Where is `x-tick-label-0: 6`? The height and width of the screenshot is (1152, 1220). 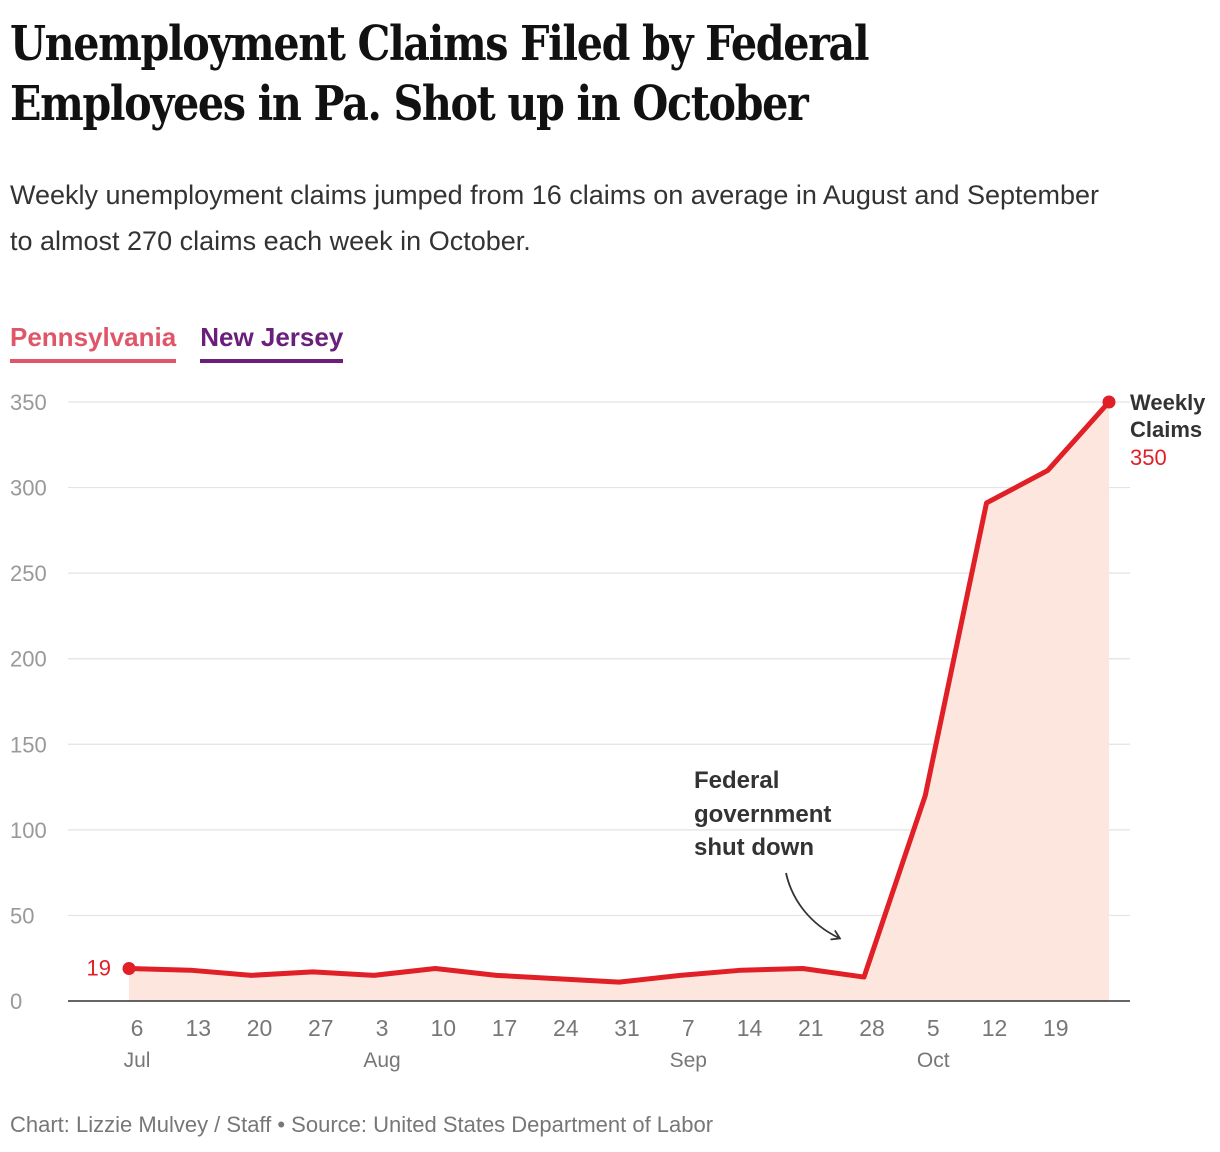
x-tick-label-0: 6 is located at coordinates (137, 1028).